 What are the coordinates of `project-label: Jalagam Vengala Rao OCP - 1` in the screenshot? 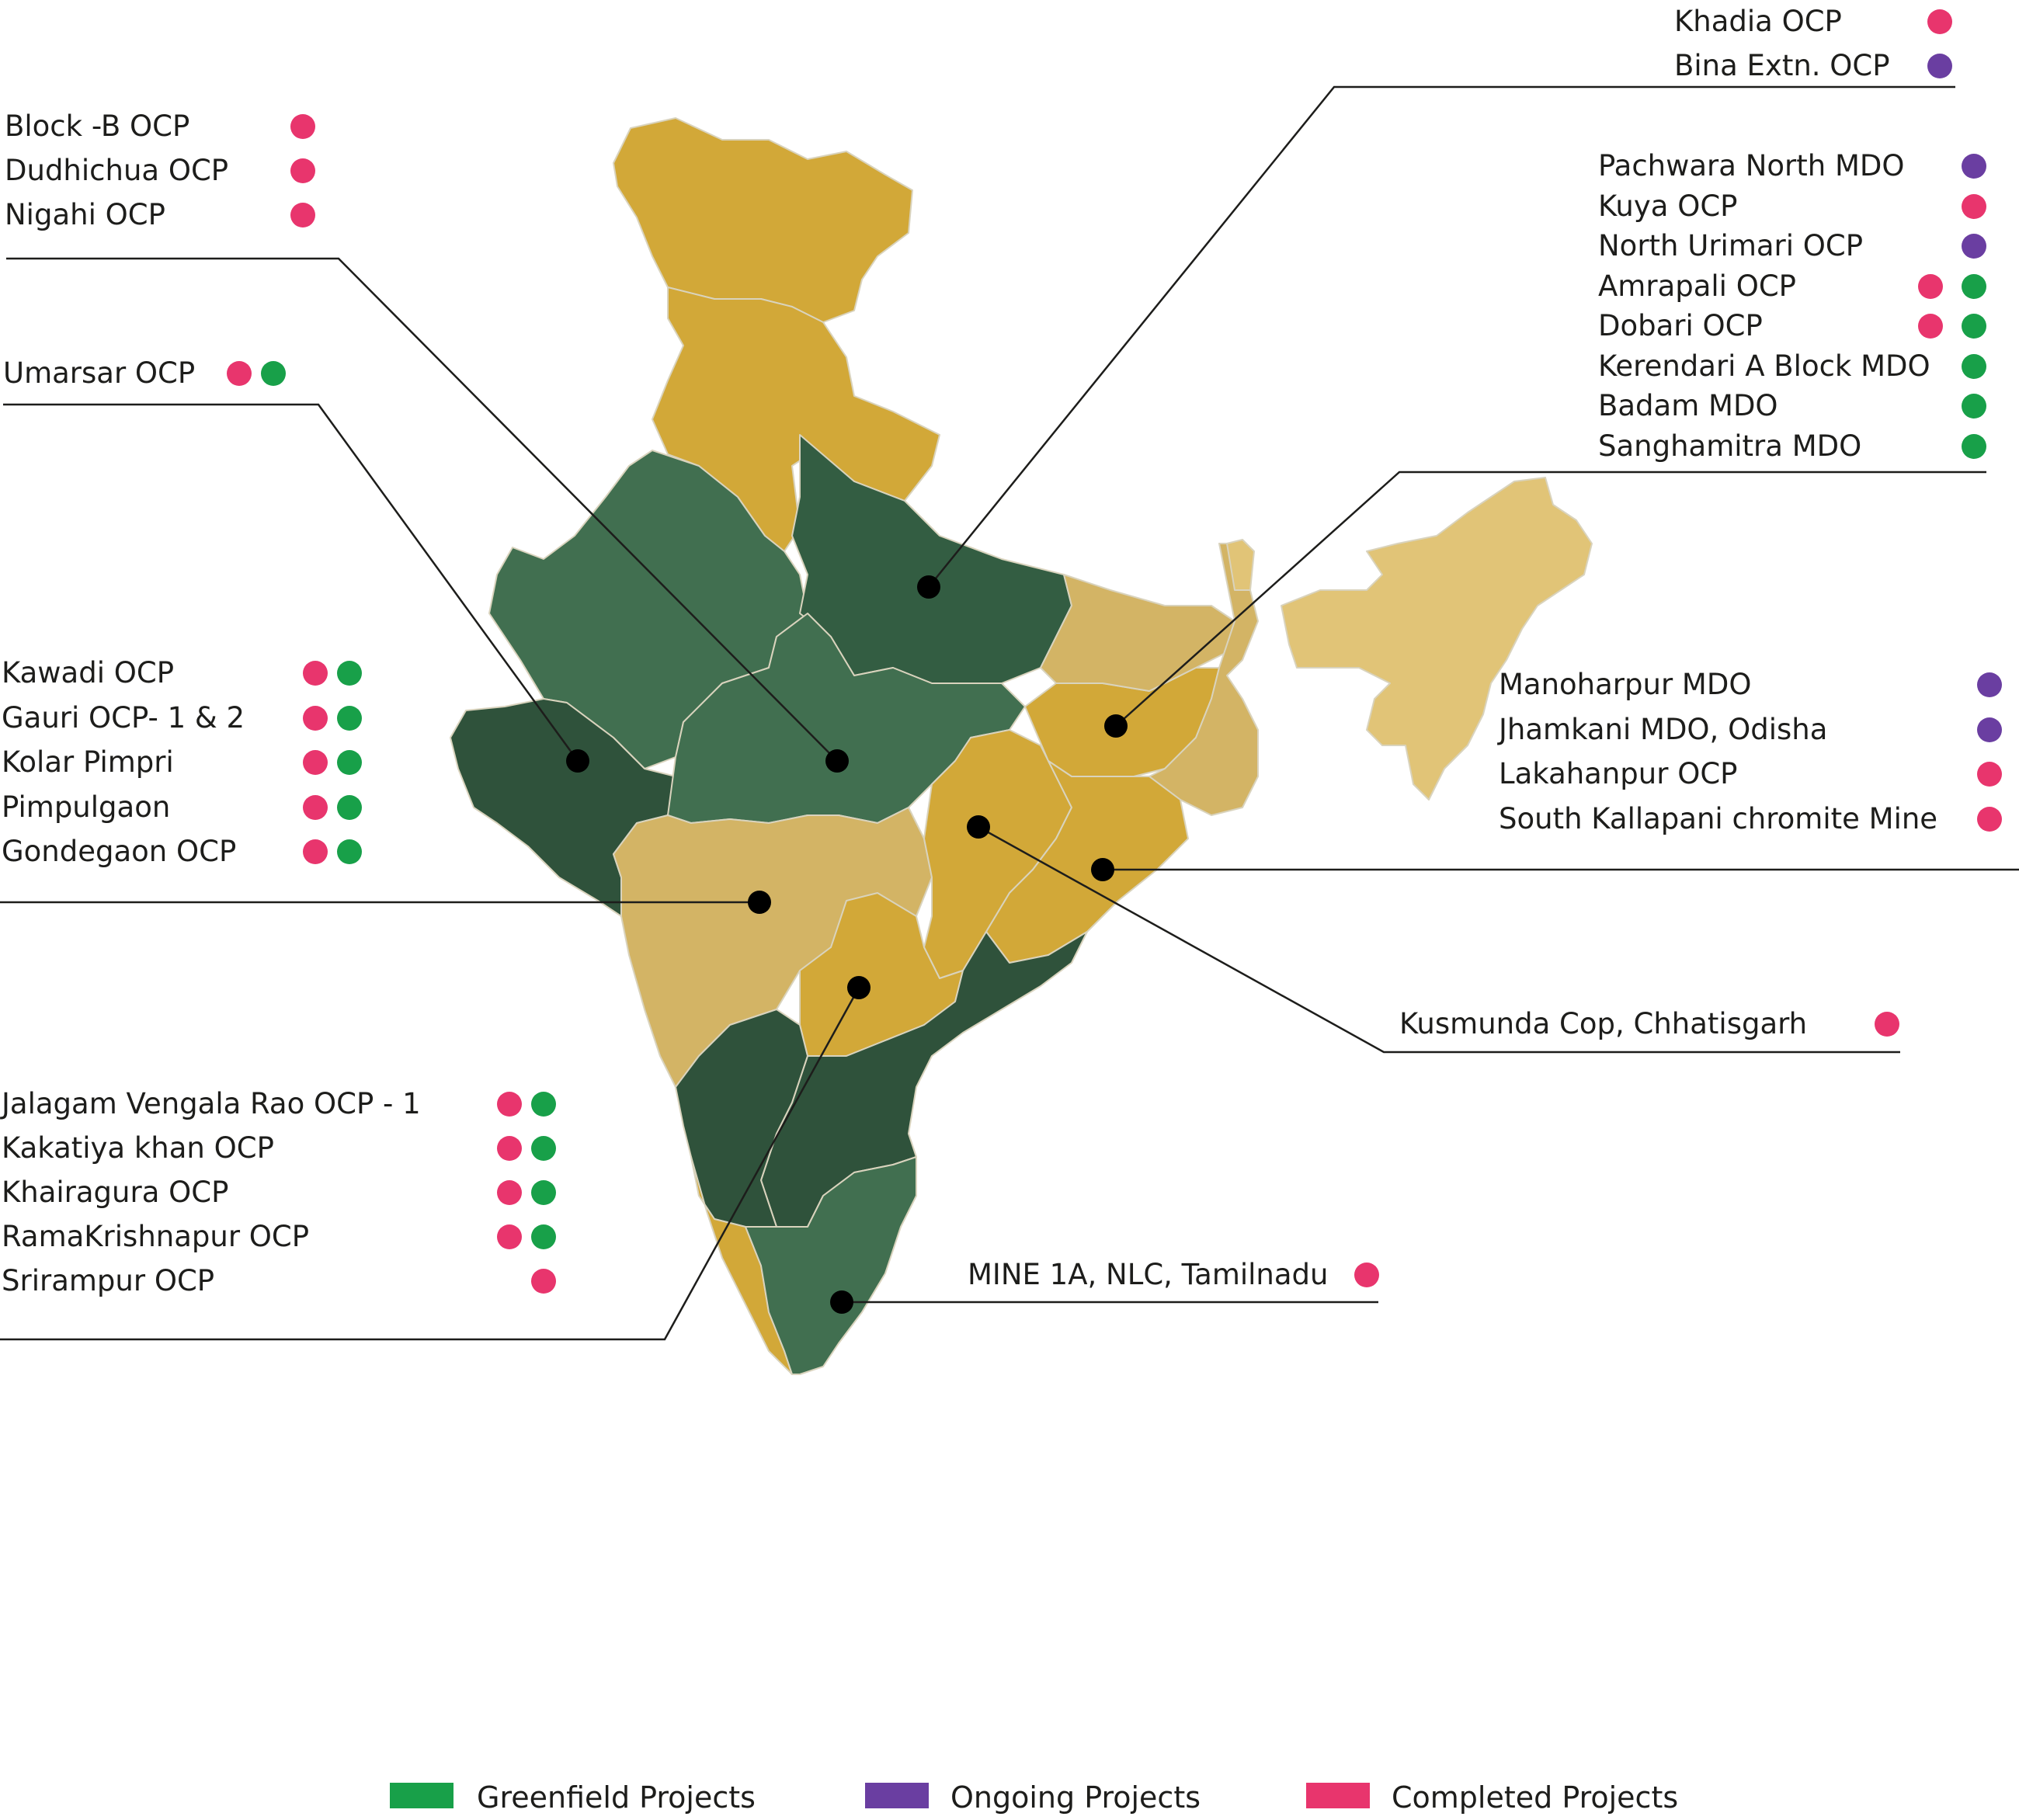 It's located at (211, 1103).